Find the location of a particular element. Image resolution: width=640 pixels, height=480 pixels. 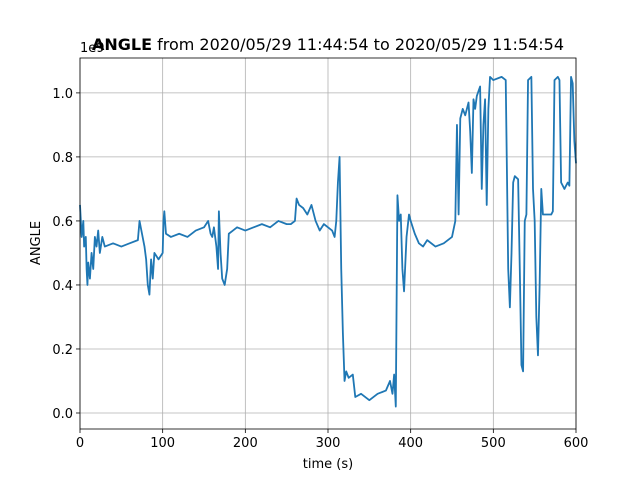

y-axis-label: ANGLE is located at coordinates (36, 243).